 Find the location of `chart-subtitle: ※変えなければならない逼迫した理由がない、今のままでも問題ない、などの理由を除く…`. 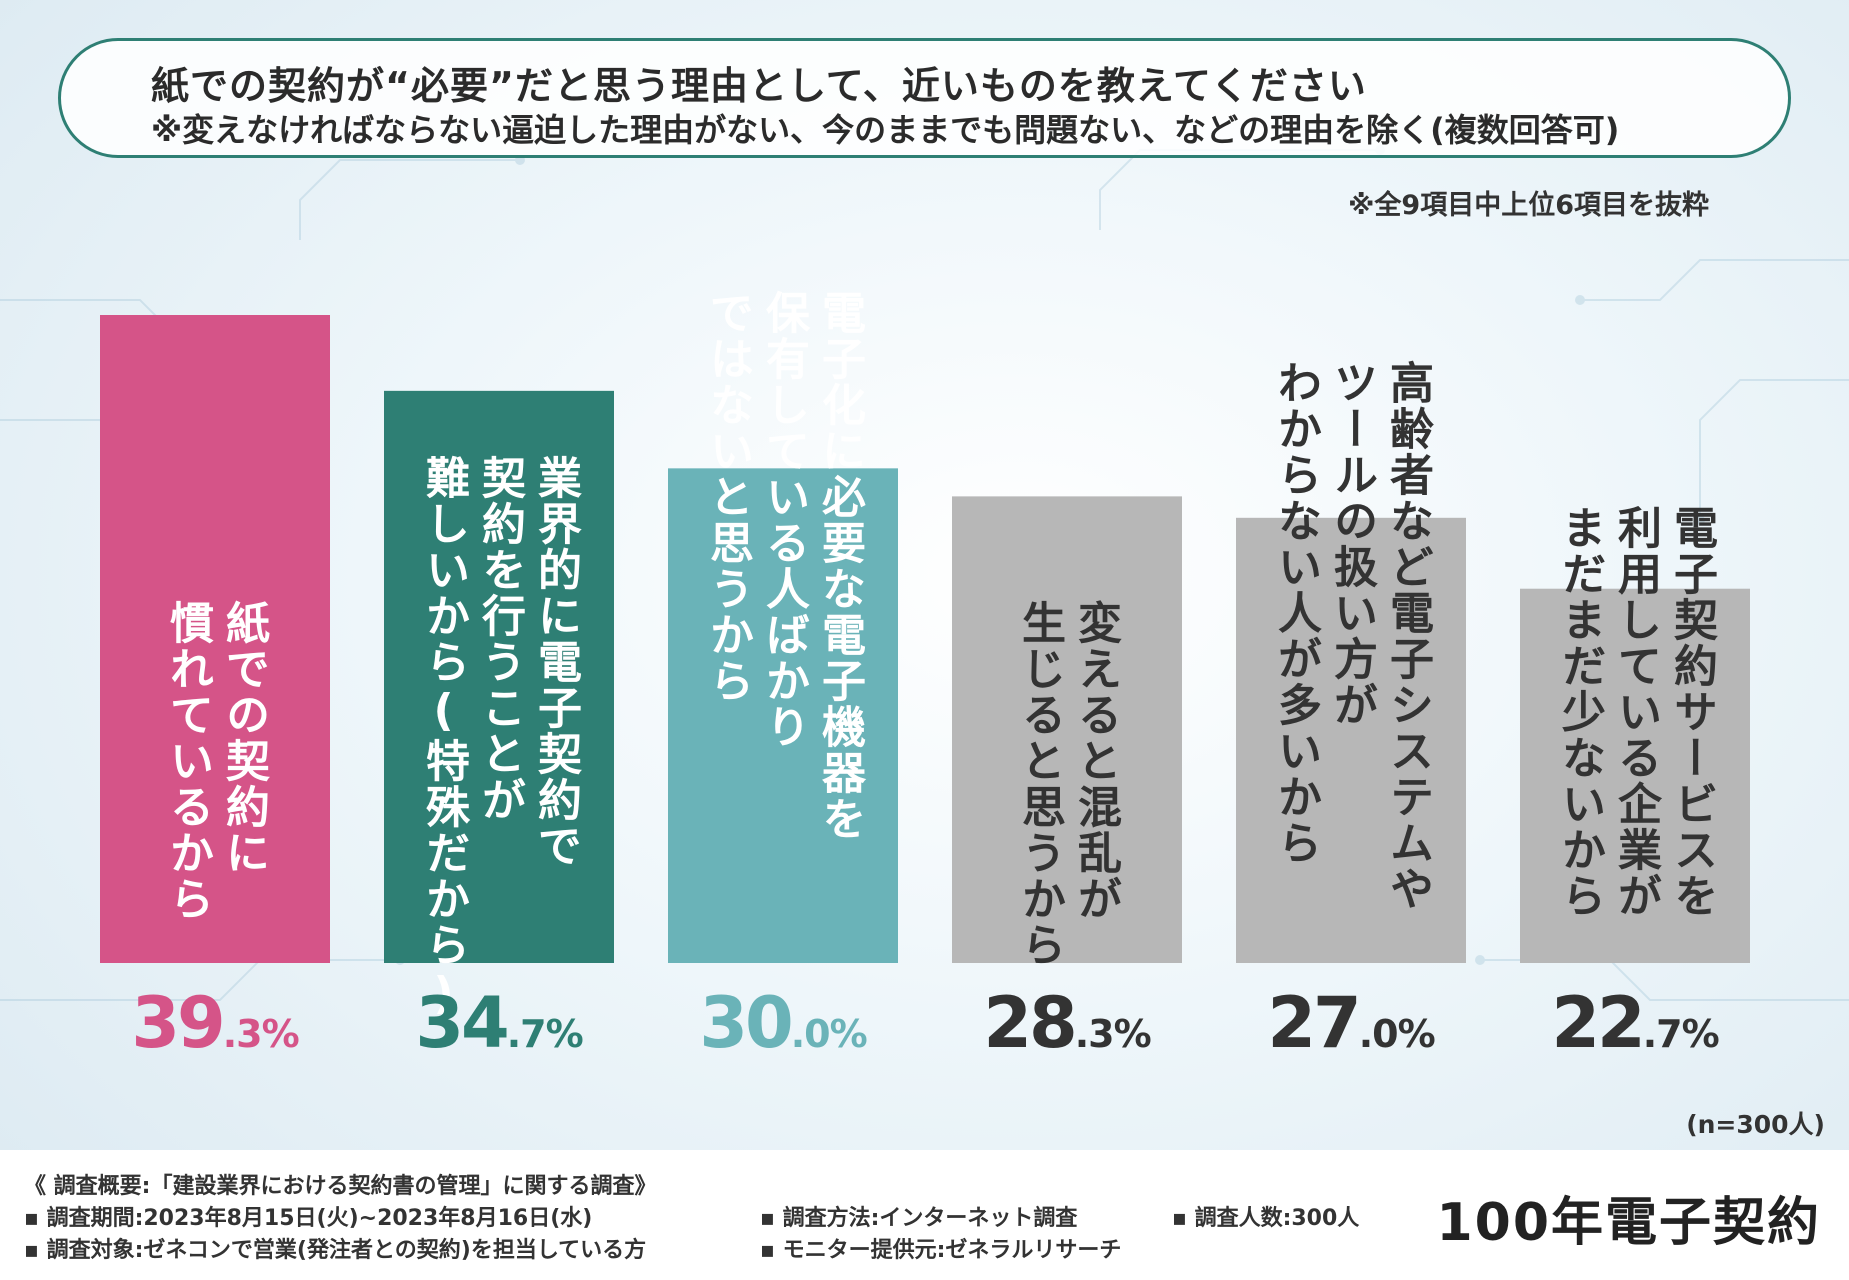

chart-subtitle: ※変えなければならない逼迫した理由がない、今のままでも問題ない、などの理由を除く… is located at coordinates (885, 130).